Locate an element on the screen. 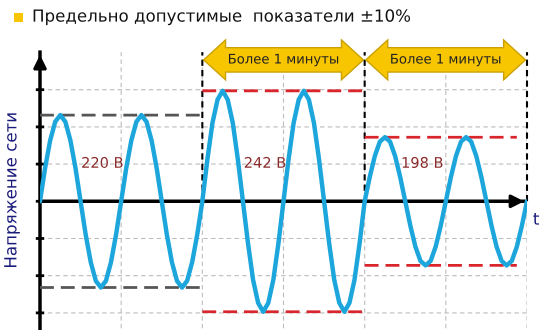 The image size is (550, 330). annotation: 198 В is located at coordinates (422, 162).